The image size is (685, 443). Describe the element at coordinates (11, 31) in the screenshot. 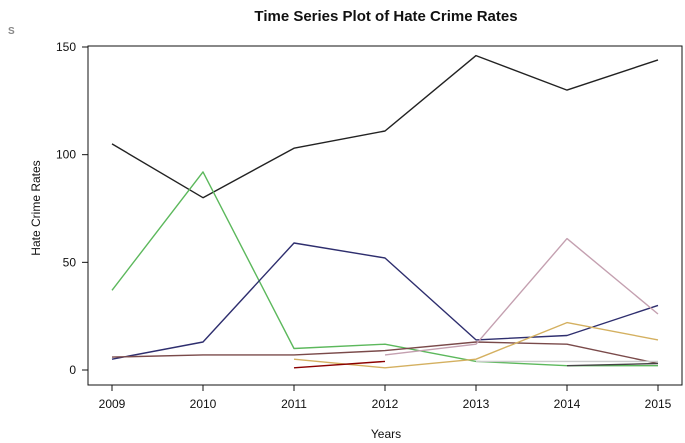

I see `corner-mark: S` at that location.